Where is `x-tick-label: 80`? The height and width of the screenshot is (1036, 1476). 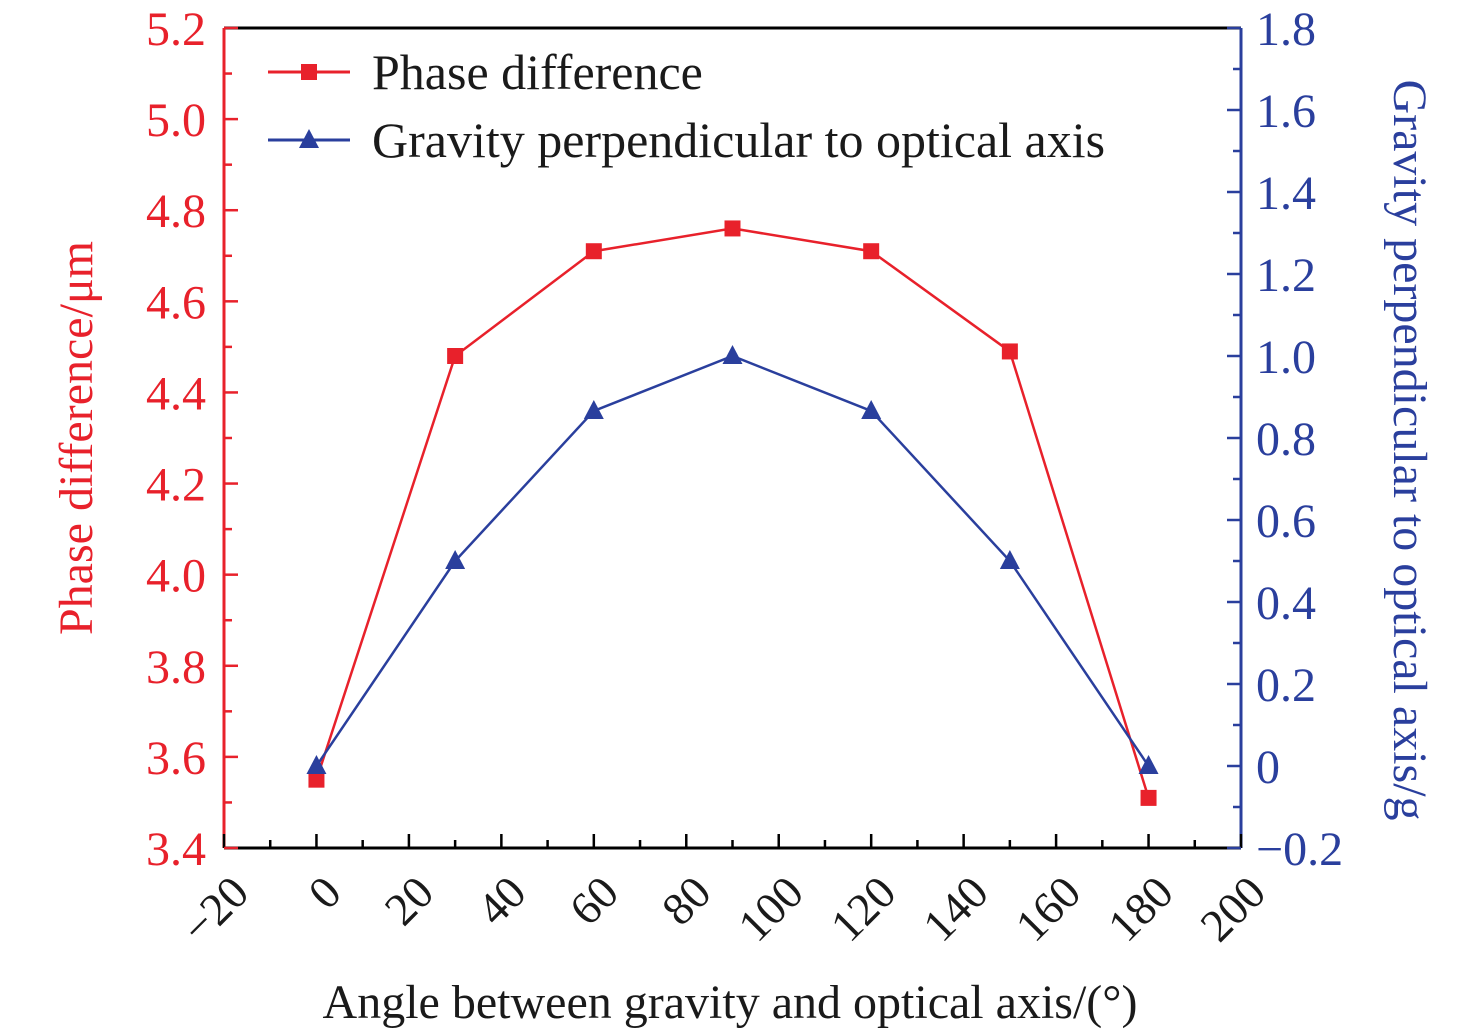
x-tick-label: 80 is located at coordinates (686, 900).